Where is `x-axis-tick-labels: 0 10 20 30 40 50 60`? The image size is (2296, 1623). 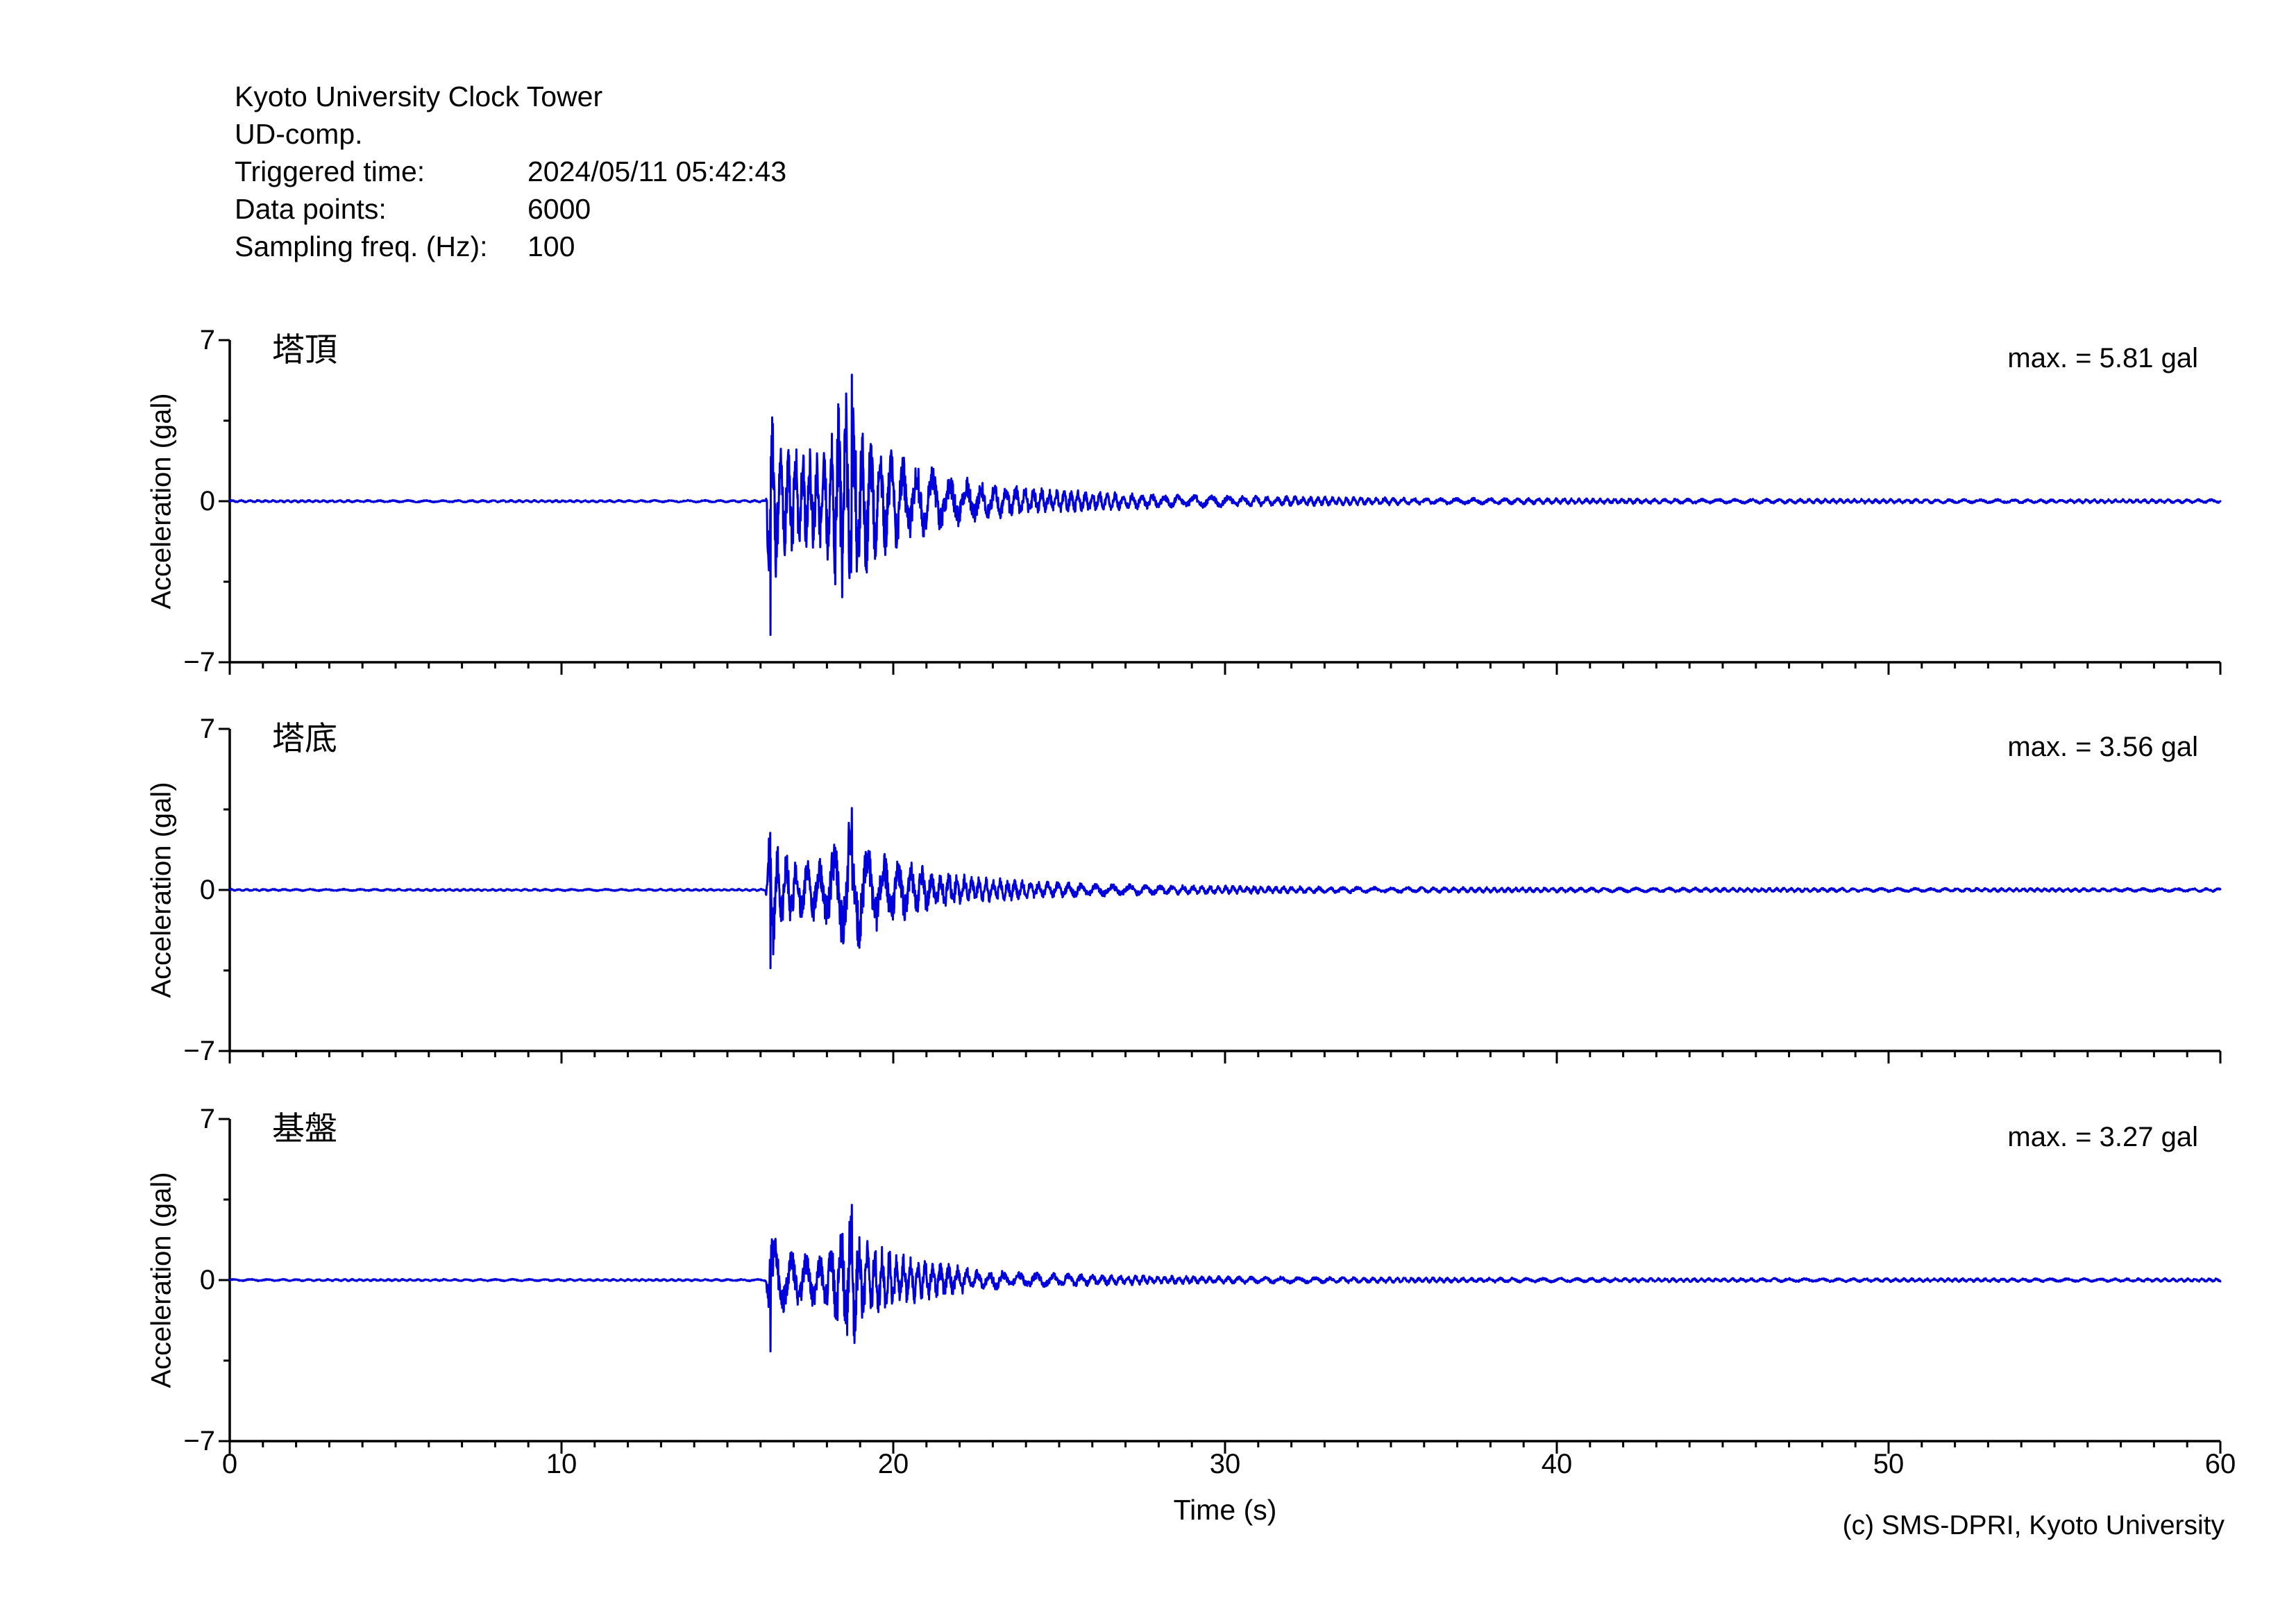 x-axis-tick-labels: 0 10 20 30 40 50 60 is located at coordinates (1148, 1464).